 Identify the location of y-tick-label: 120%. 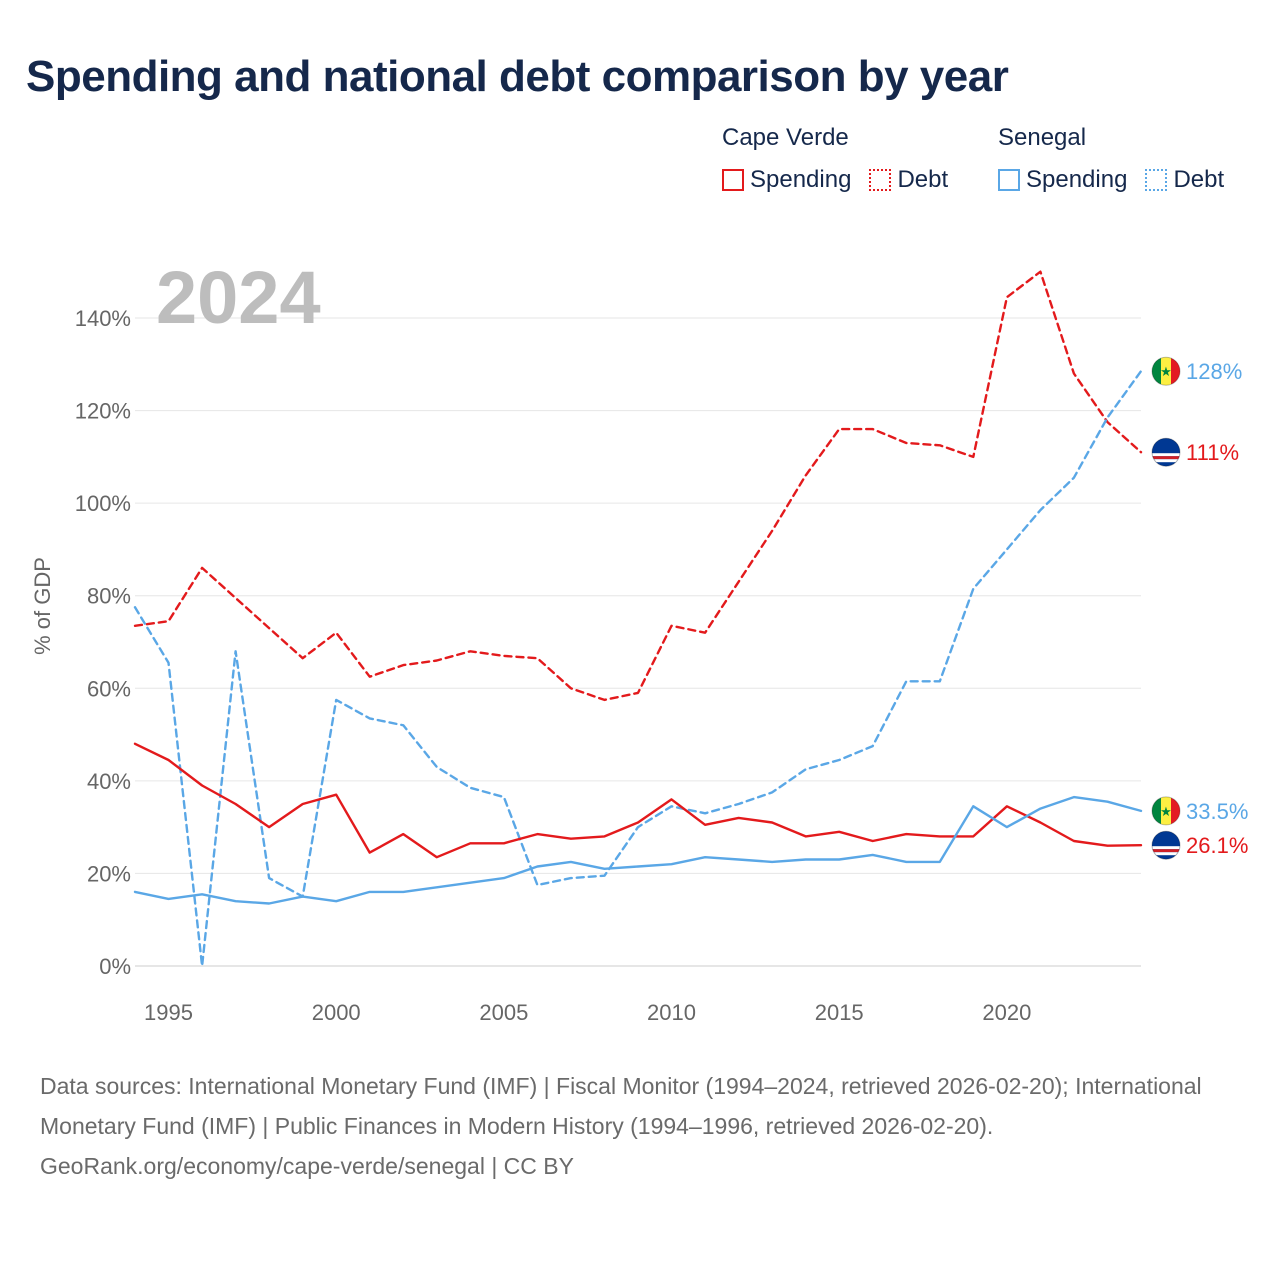
(103, 411).